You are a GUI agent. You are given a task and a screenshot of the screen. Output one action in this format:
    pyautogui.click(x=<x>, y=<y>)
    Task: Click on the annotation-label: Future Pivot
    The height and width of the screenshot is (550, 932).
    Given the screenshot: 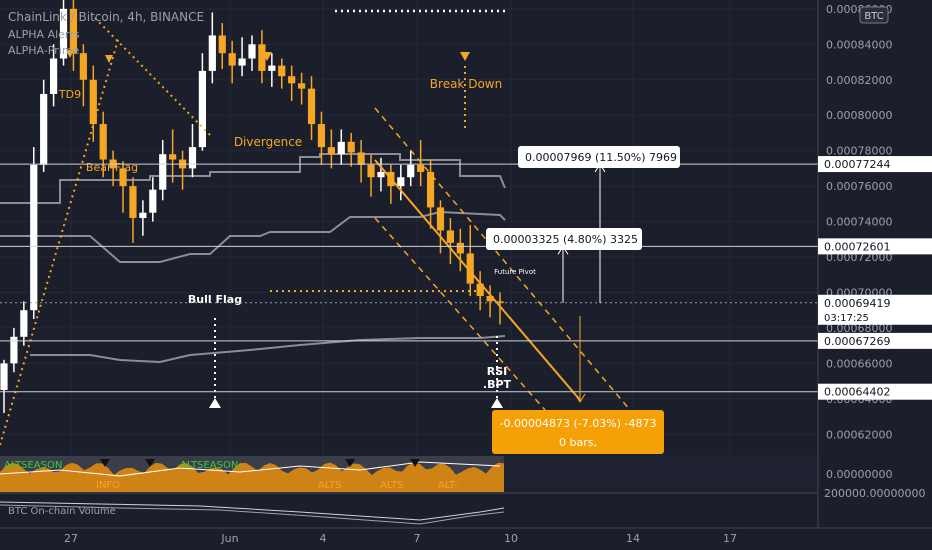 What is the action you would take?
    pyautogui.click(x=515, y=272)
    